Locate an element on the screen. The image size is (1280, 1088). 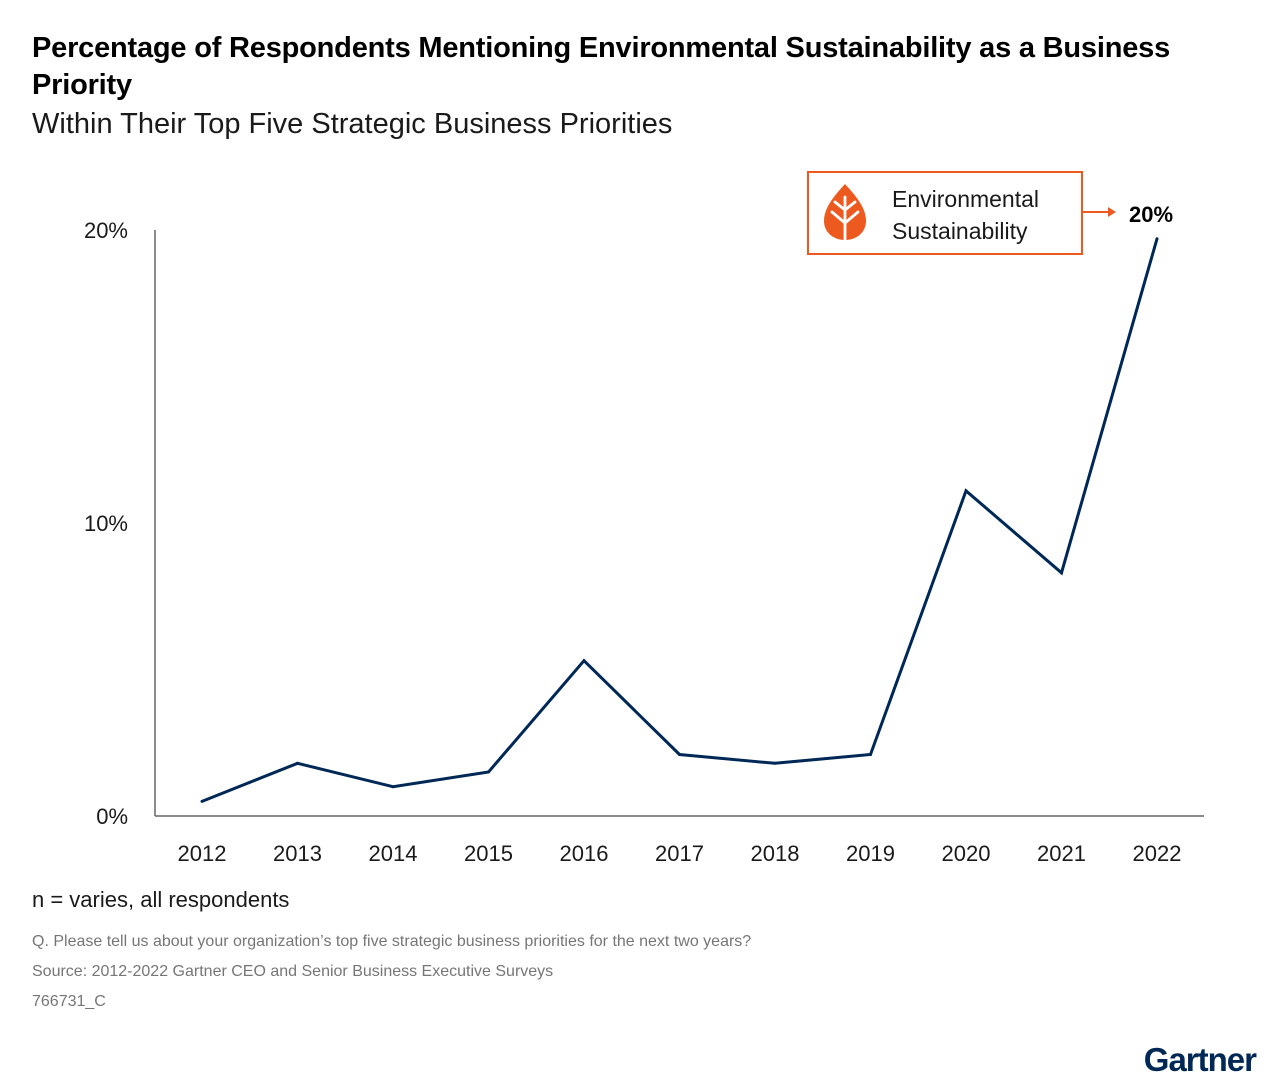
x-tick-label: 2014 is located at coordinates (393, 853).